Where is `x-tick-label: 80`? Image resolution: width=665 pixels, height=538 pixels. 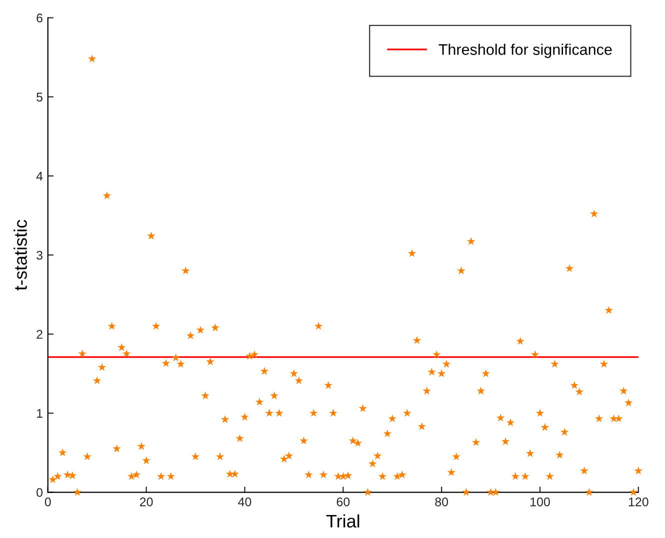 x-tick-label: 80 is located at coordinates (441, 501).